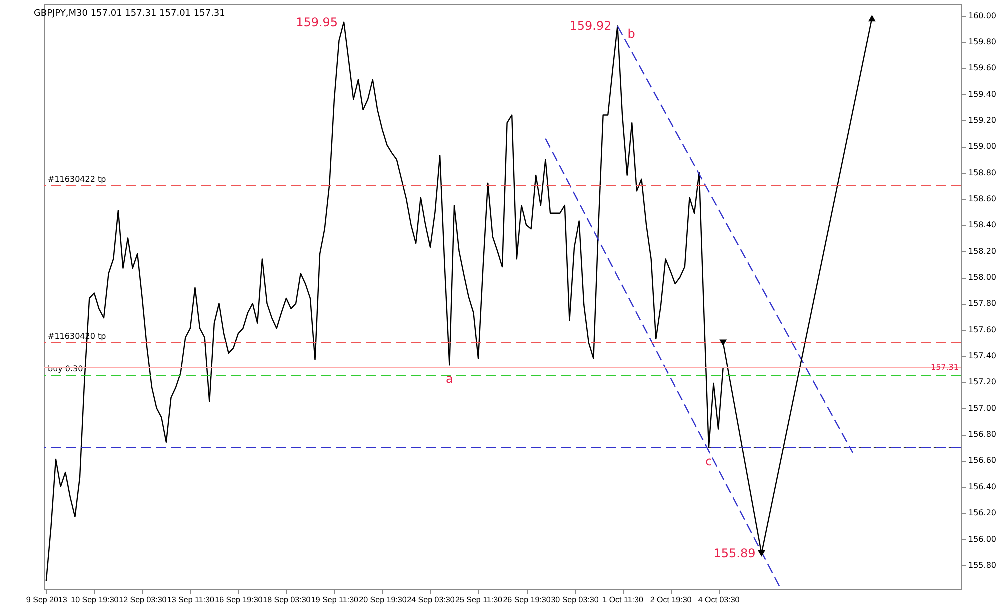  What do you see at coordinates (982, 303) in the screenshot?
I see `y-tick-label: 157.80` at bounding box center [982, 303].